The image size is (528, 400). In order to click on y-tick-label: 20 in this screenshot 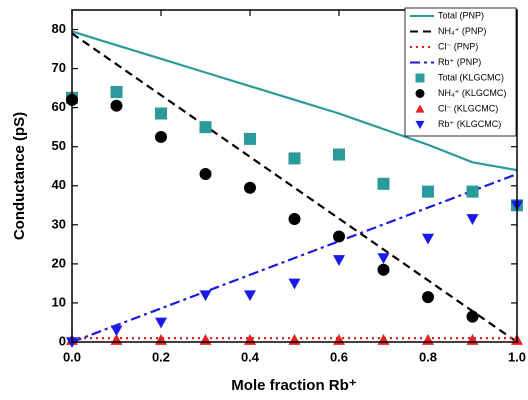, I will do `click(59, 262)`.